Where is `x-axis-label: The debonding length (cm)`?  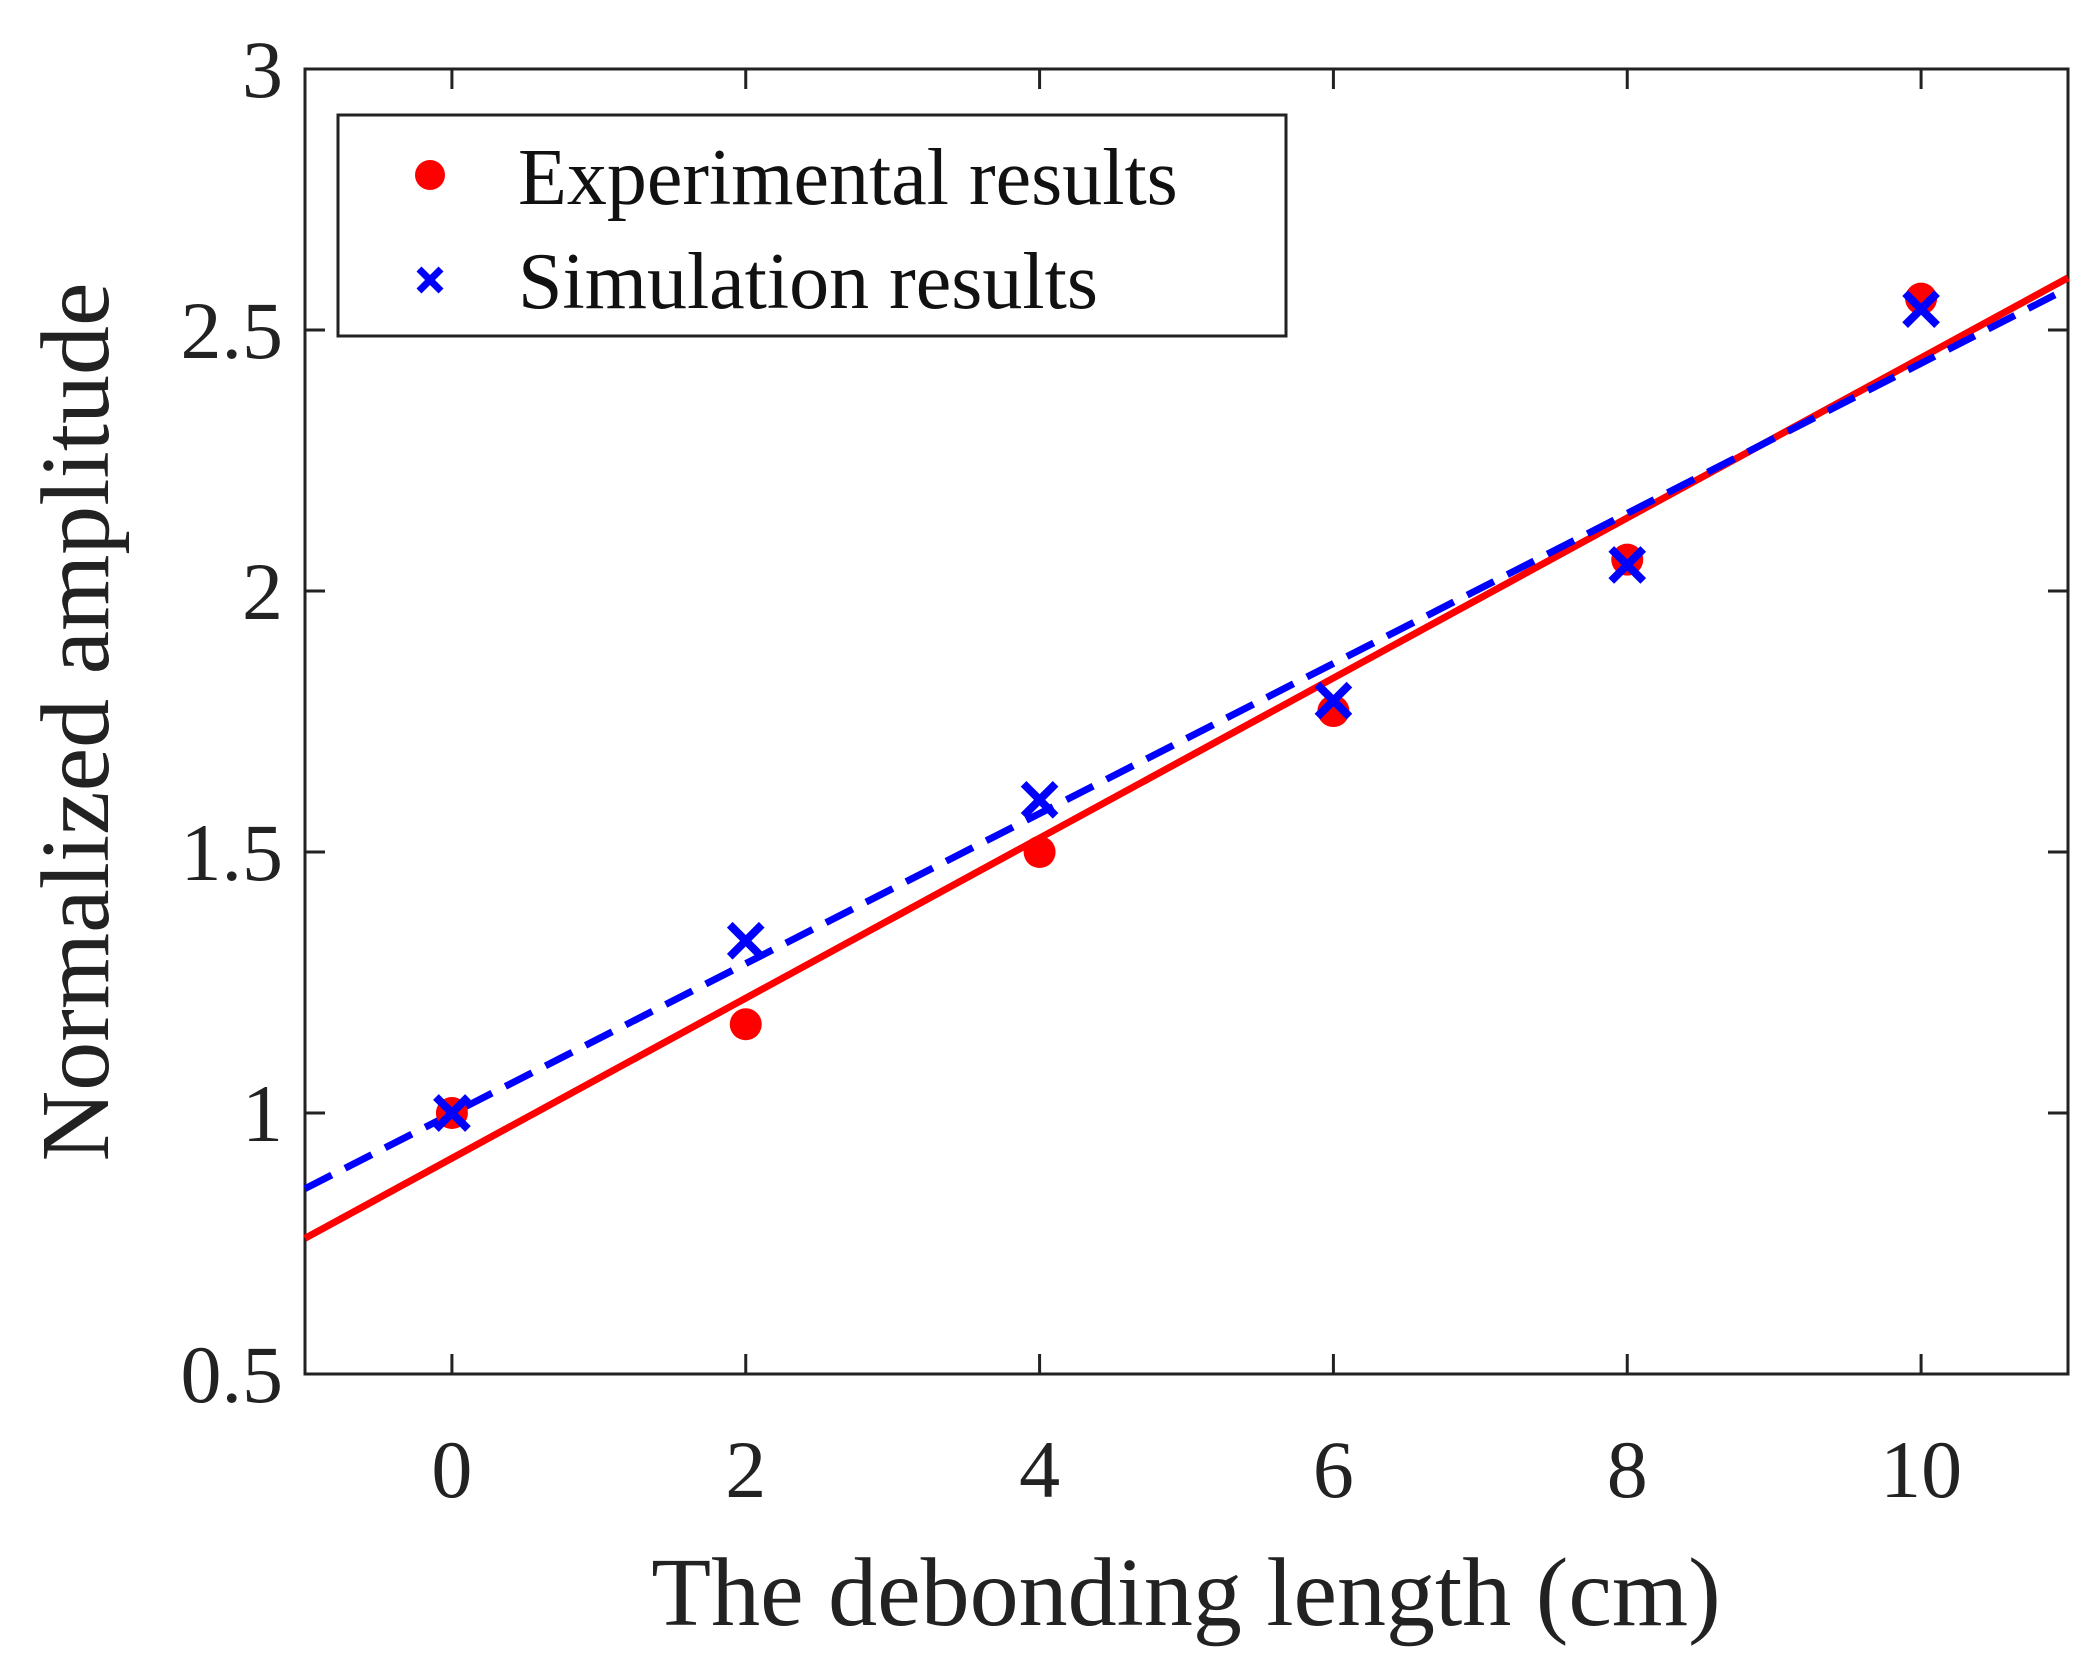
x-axis-label: The debonding length (cm) is located at coordinates (1186, 1593).